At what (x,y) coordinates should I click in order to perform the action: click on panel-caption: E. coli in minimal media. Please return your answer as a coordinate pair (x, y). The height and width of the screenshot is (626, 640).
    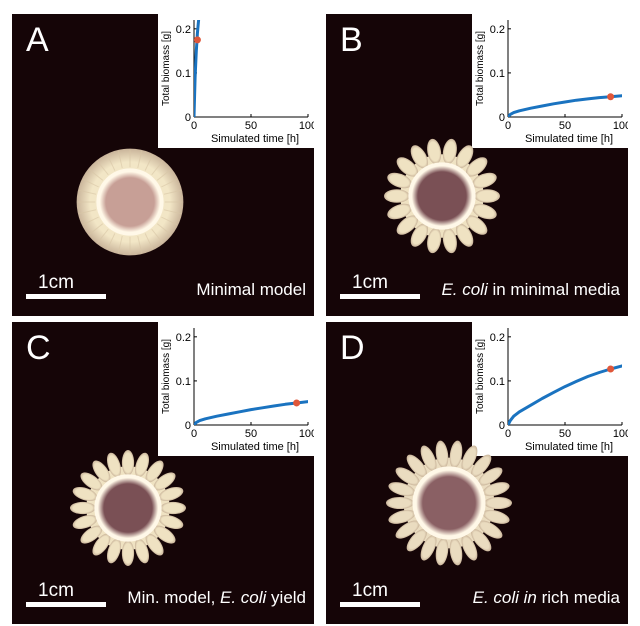
    Looking at the image, I should click on (530, 289).